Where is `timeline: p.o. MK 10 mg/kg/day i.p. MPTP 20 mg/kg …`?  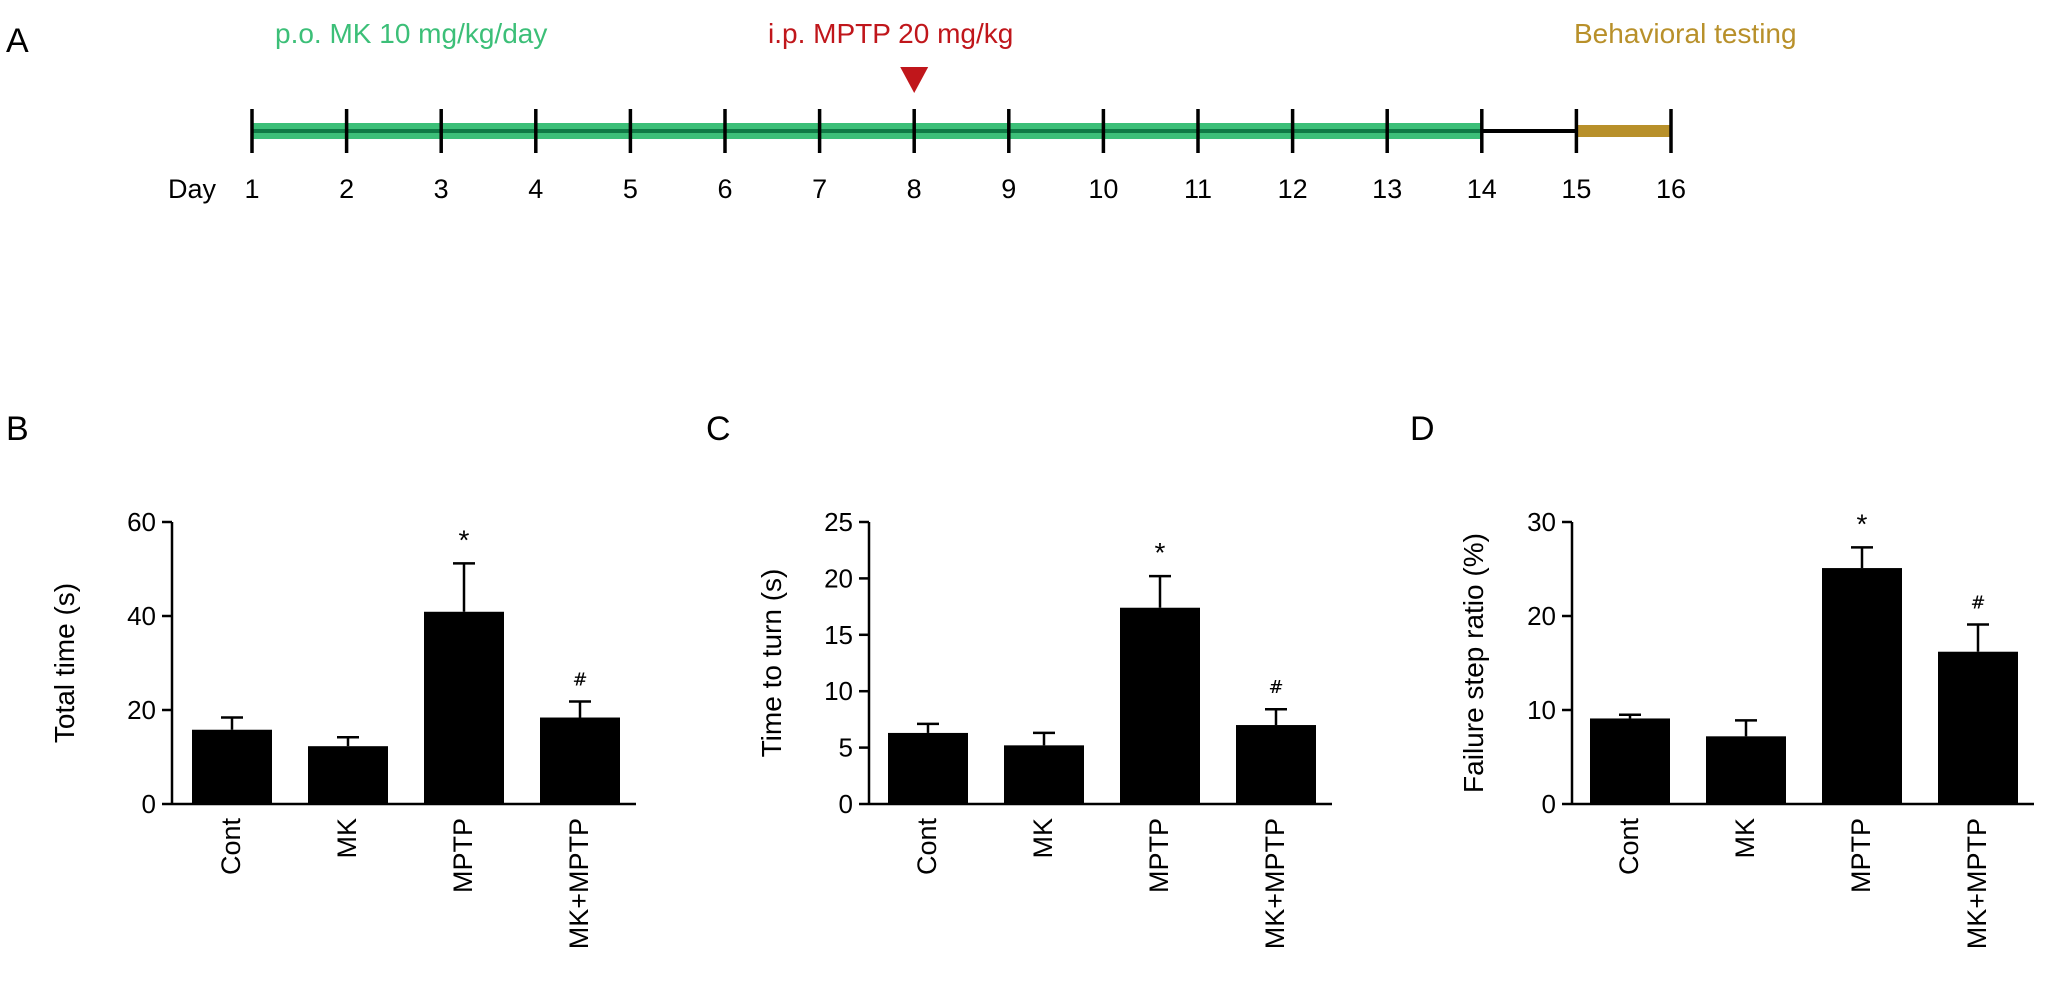
timeline: p.o. MK 10 mg/kg/day i.p. MPTP 20 mg/kg … is located at coordinates (982, 111).